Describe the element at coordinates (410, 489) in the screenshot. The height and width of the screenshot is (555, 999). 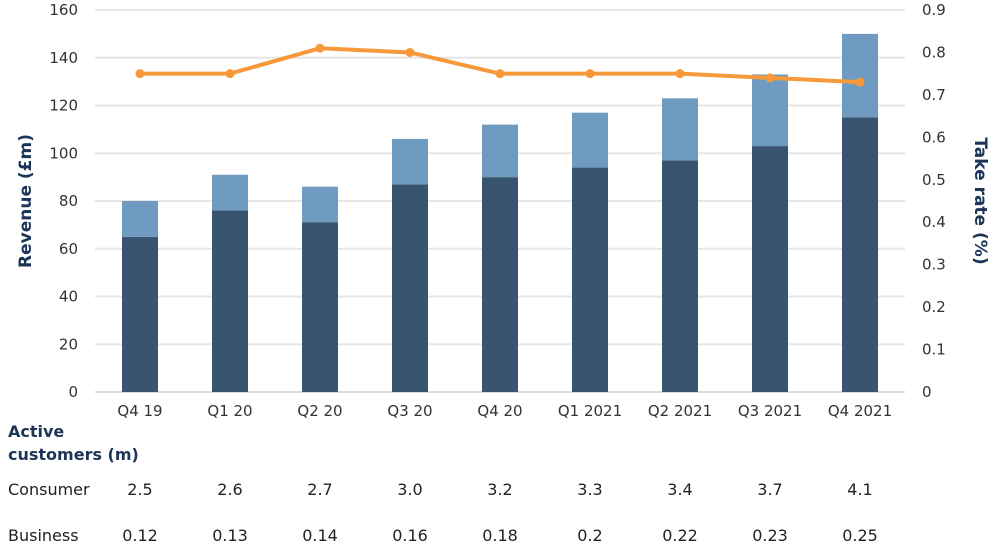
I see `table-cell: 3.0` at that location.